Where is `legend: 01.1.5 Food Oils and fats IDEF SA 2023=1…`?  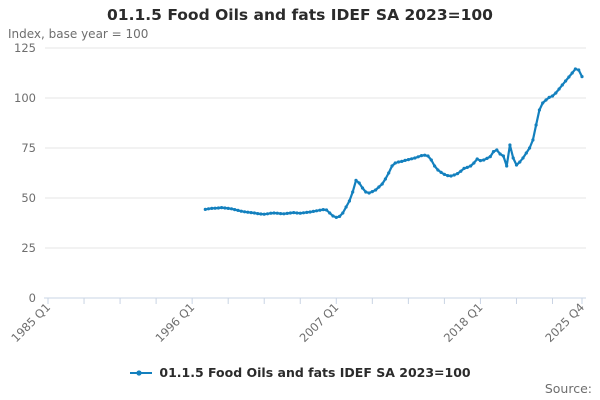
legend: 01.1.5 Food Oils and fats IDEF SA 2023=1… is located at coordinates (300, 372).